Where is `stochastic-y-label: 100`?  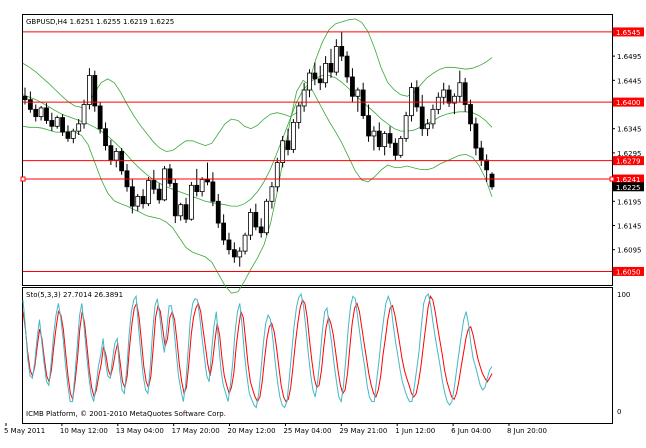 stochastic-y-label: 100 is located at coordinates (623, 295).